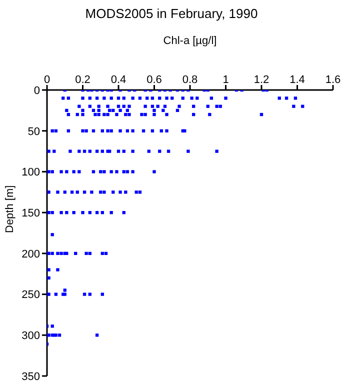  Describe the element at coordinates (154, 80) in the screenshot. I see `x-tick-label: 0.6` at that location.